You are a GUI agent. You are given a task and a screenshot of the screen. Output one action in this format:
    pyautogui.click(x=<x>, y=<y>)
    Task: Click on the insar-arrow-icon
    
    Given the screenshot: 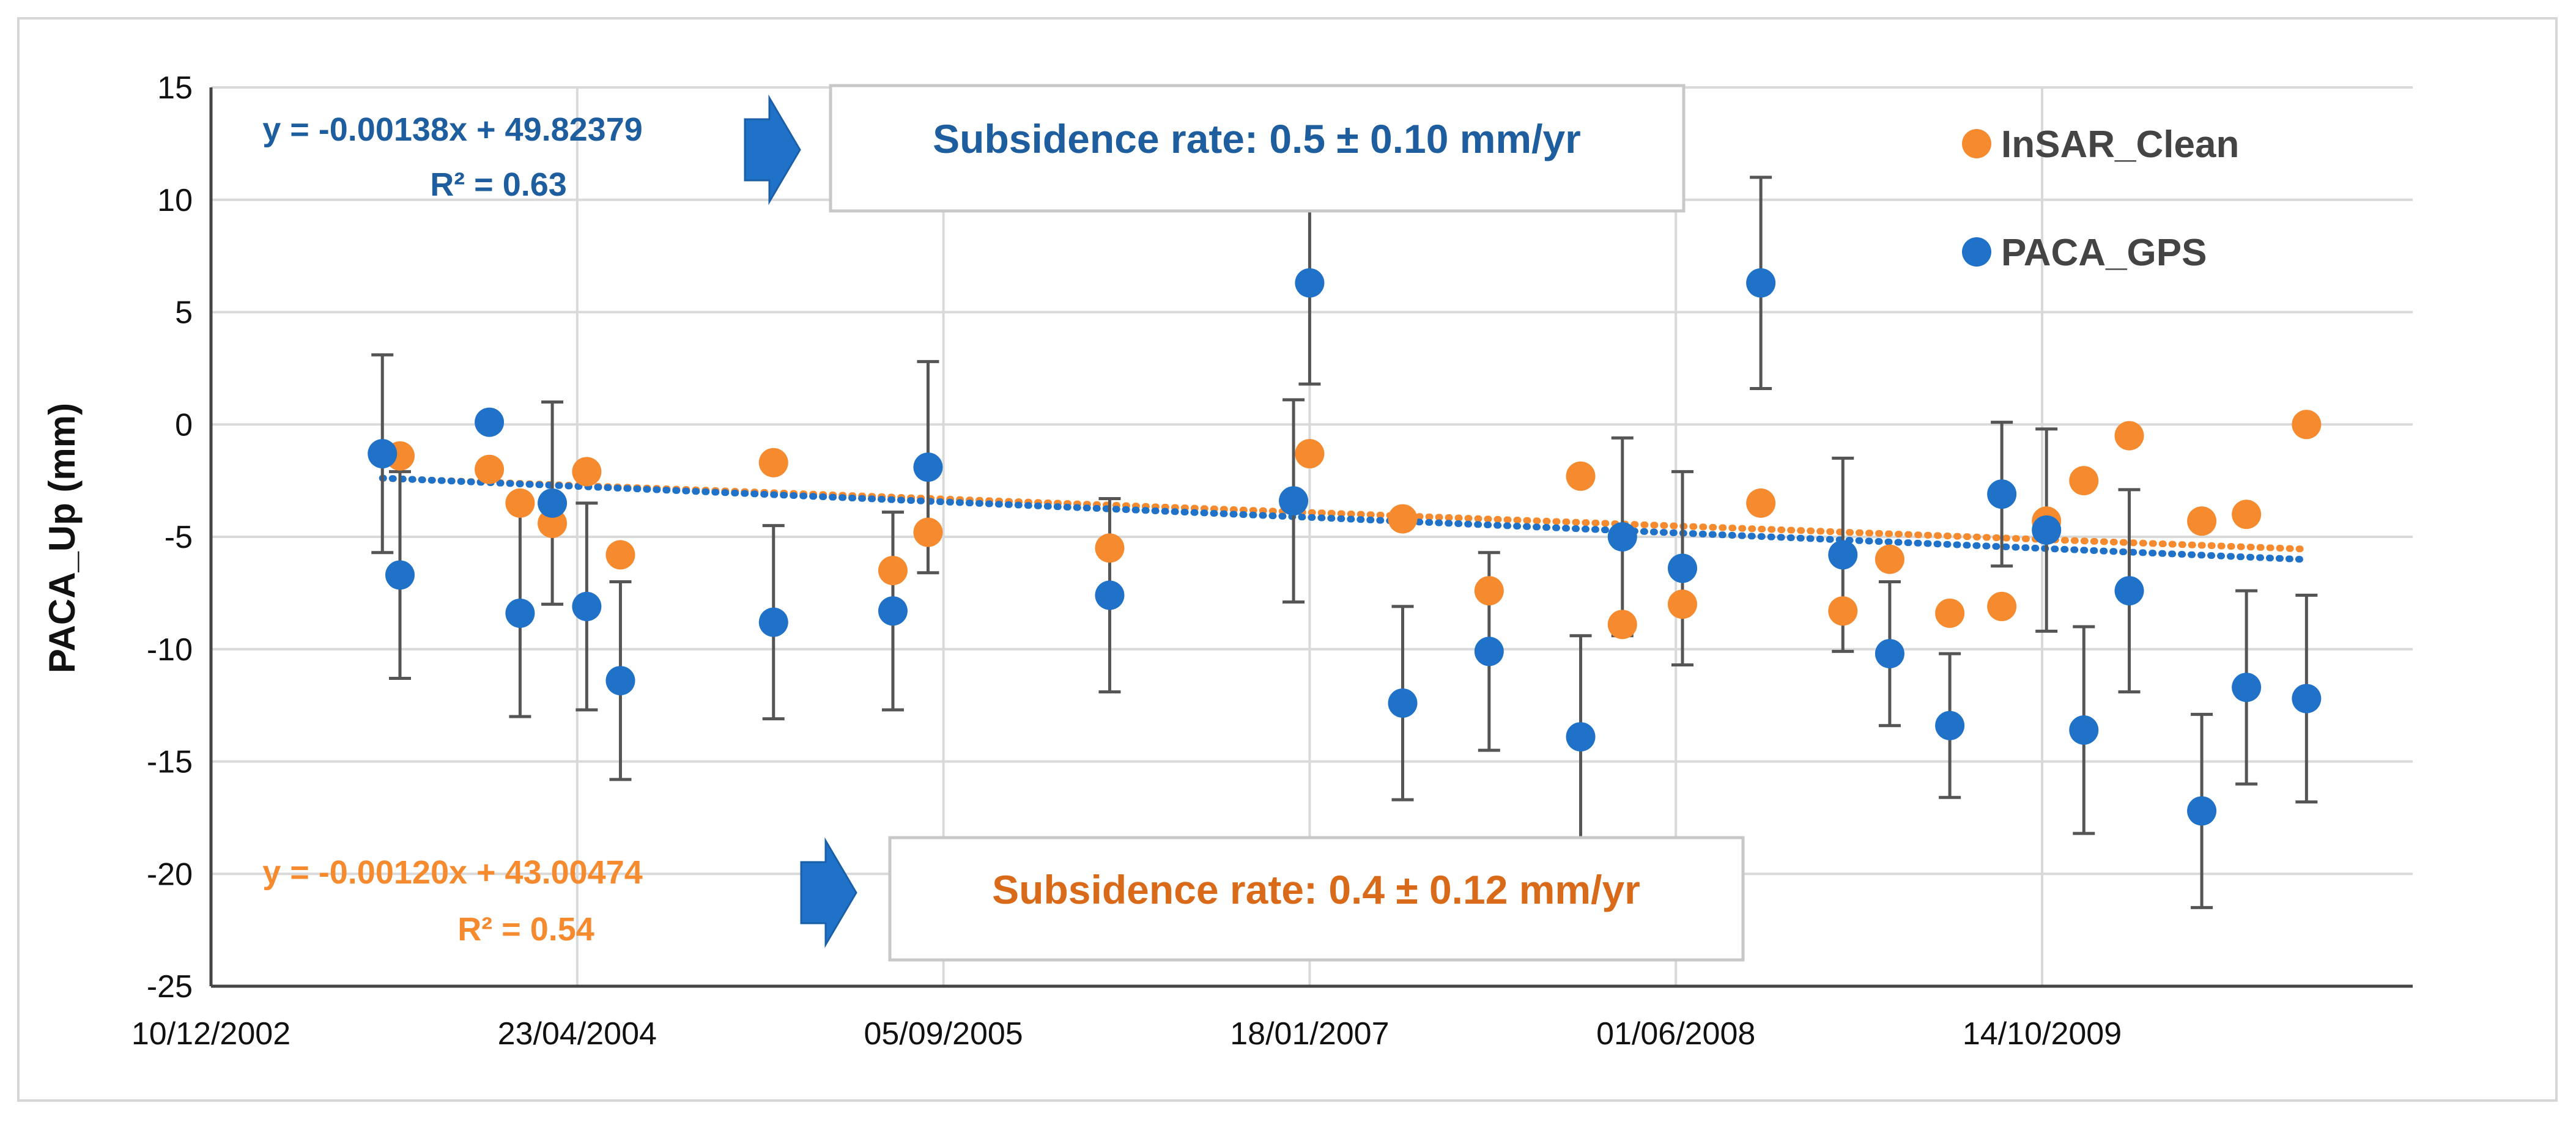 What is the action you would take?
    pyautogui.click(x=828, y=892)
    